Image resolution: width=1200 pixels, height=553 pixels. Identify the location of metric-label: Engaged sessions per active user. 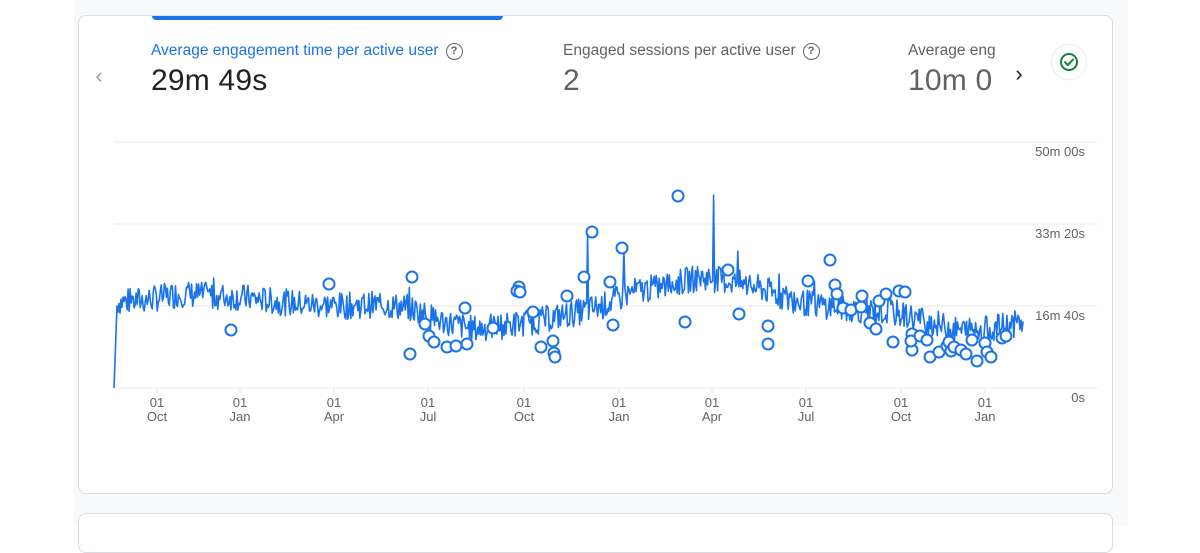
(679, 50).